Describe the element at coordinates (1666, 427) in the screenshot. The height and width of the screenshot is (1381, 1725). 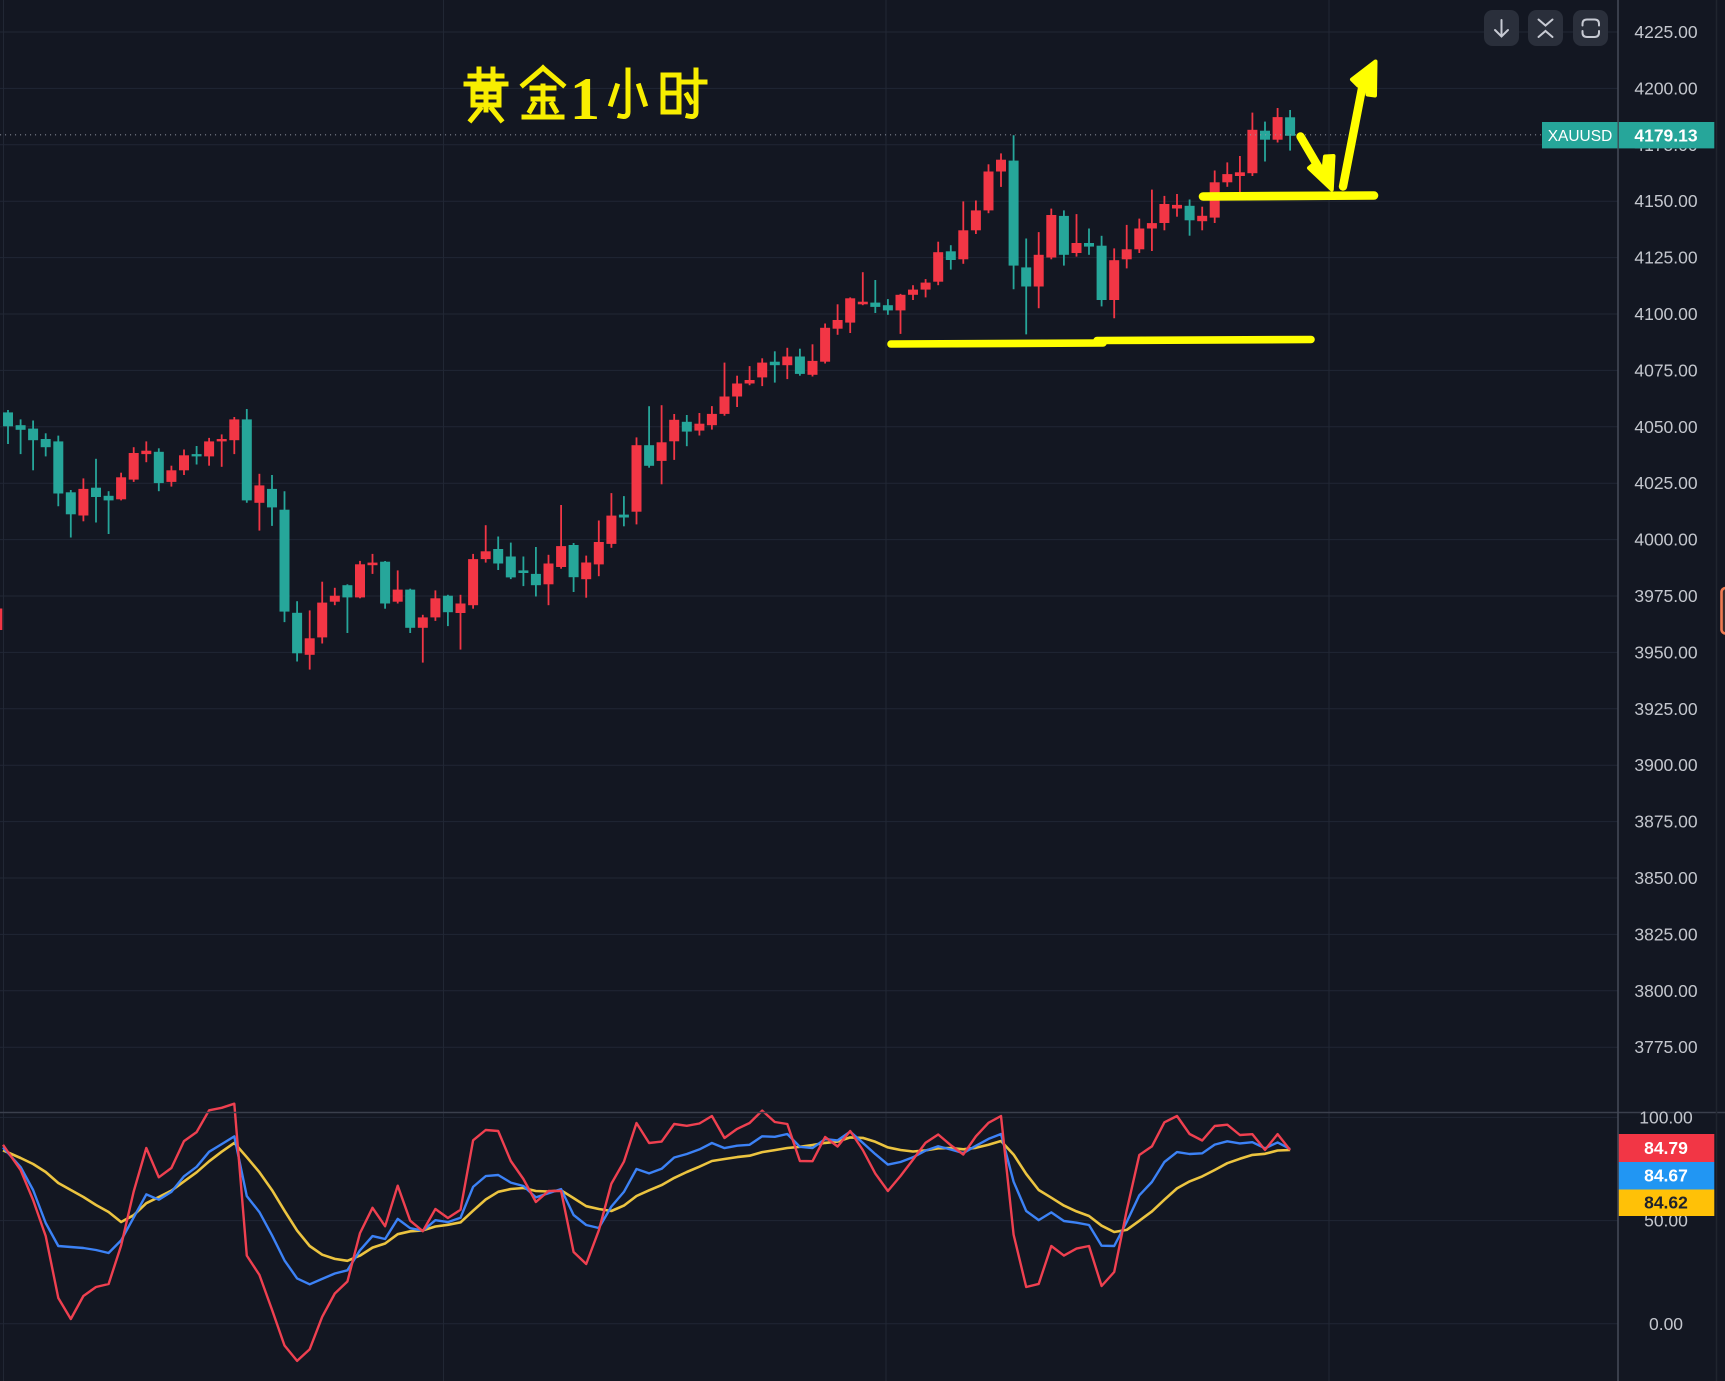
I see `svg-text: 4050.00` at that location.